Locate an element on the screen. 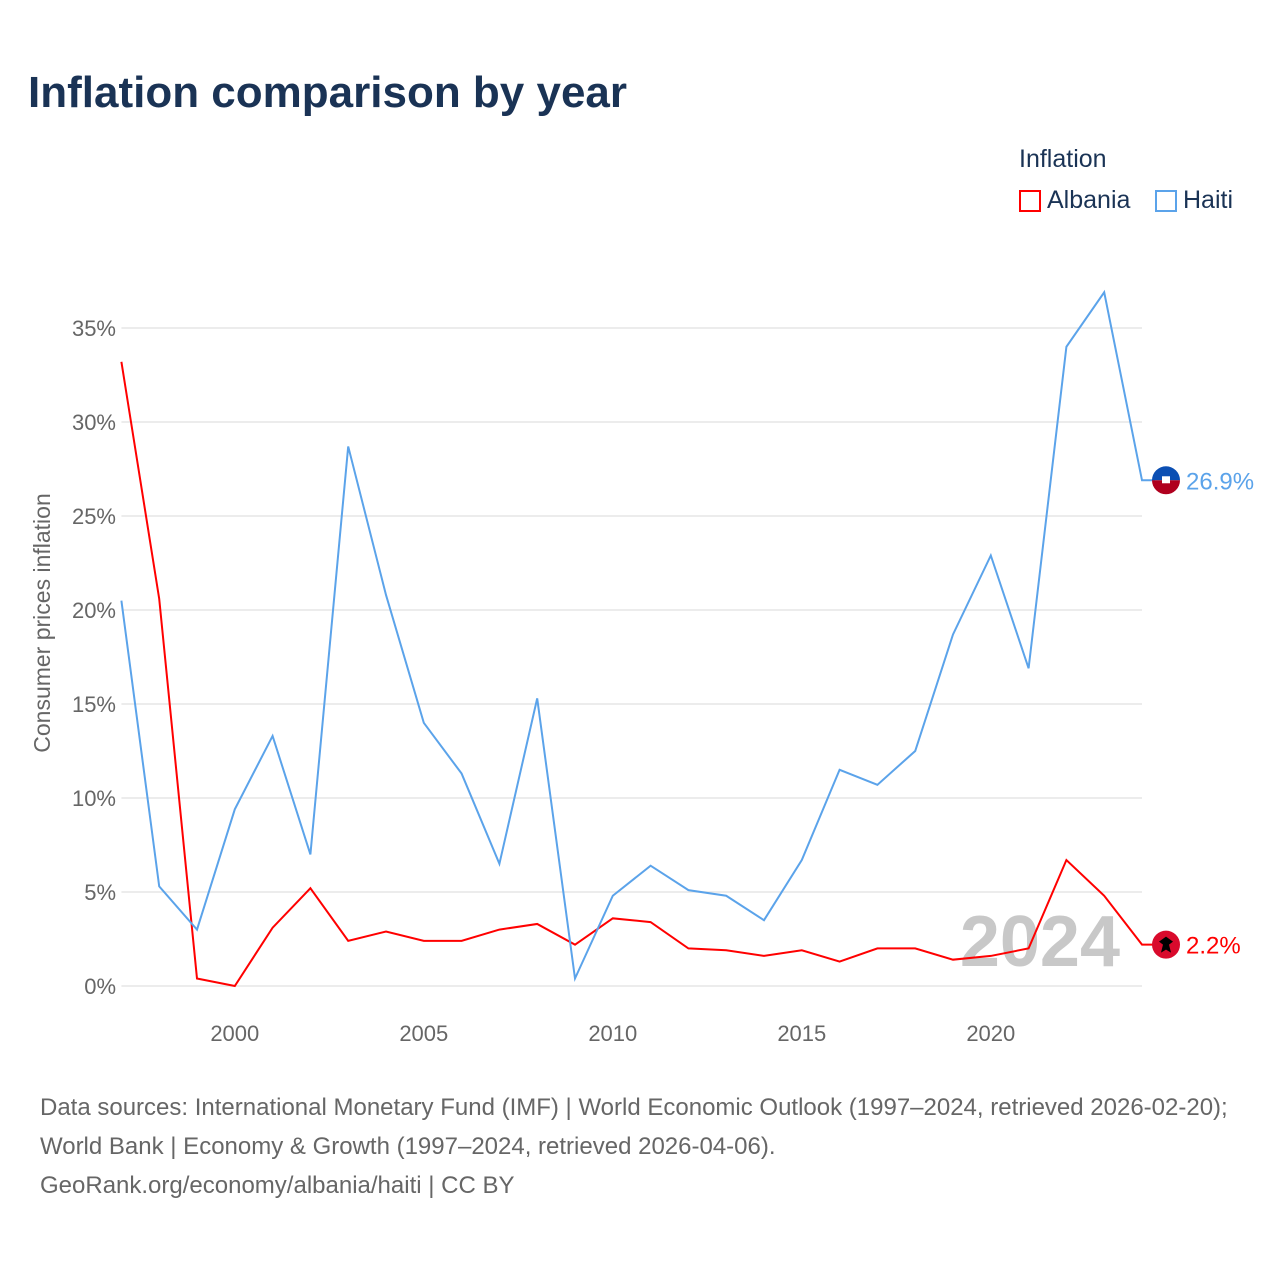 Image resolution: width=1280 pixels, height=1280 pixels. x-tick-label: 2005 is located at coordinates (423, 1033).